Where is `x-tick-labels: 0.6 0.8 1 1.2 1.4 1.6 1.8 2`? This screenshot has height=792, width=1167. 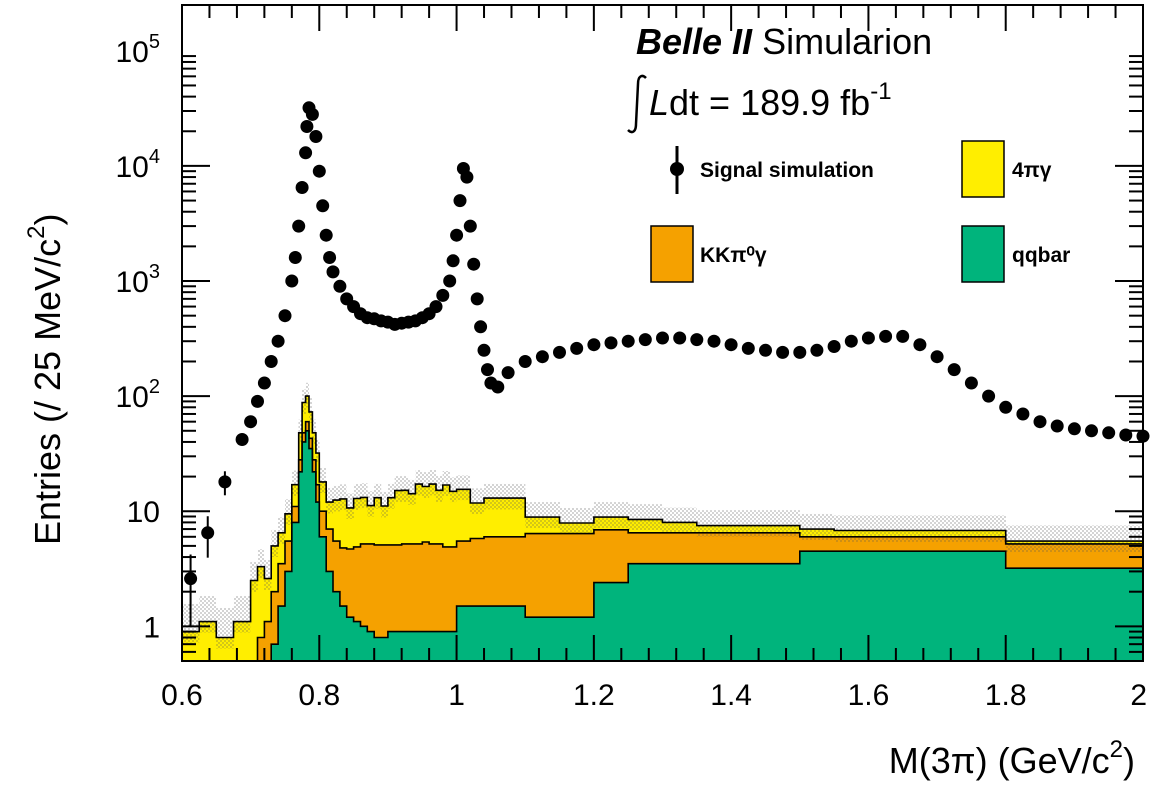 x-tick-labels: 0.6 0.8 1 1.2 1.4 1.6 1.8 2 is located at coordinates (654, 695).